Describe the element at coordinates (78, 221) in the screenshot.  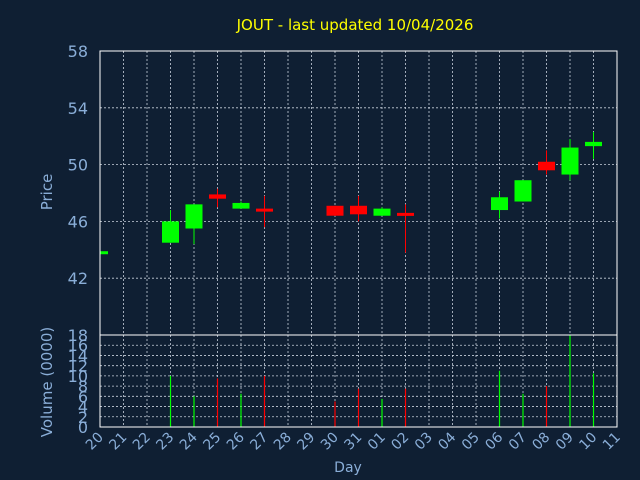
I see `price-tick-label: 46` at that location.